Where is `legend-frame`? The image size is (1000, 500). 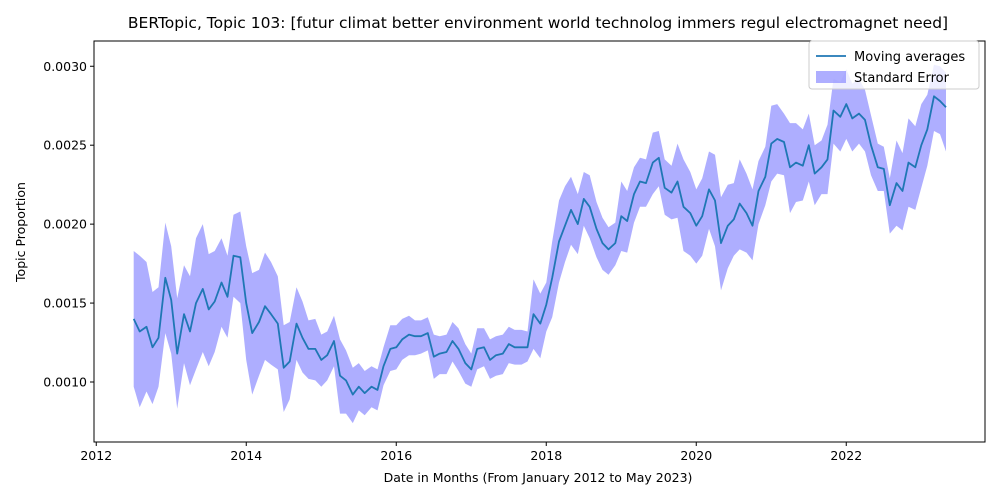
legend-frame is located at coordinates (894, 65).